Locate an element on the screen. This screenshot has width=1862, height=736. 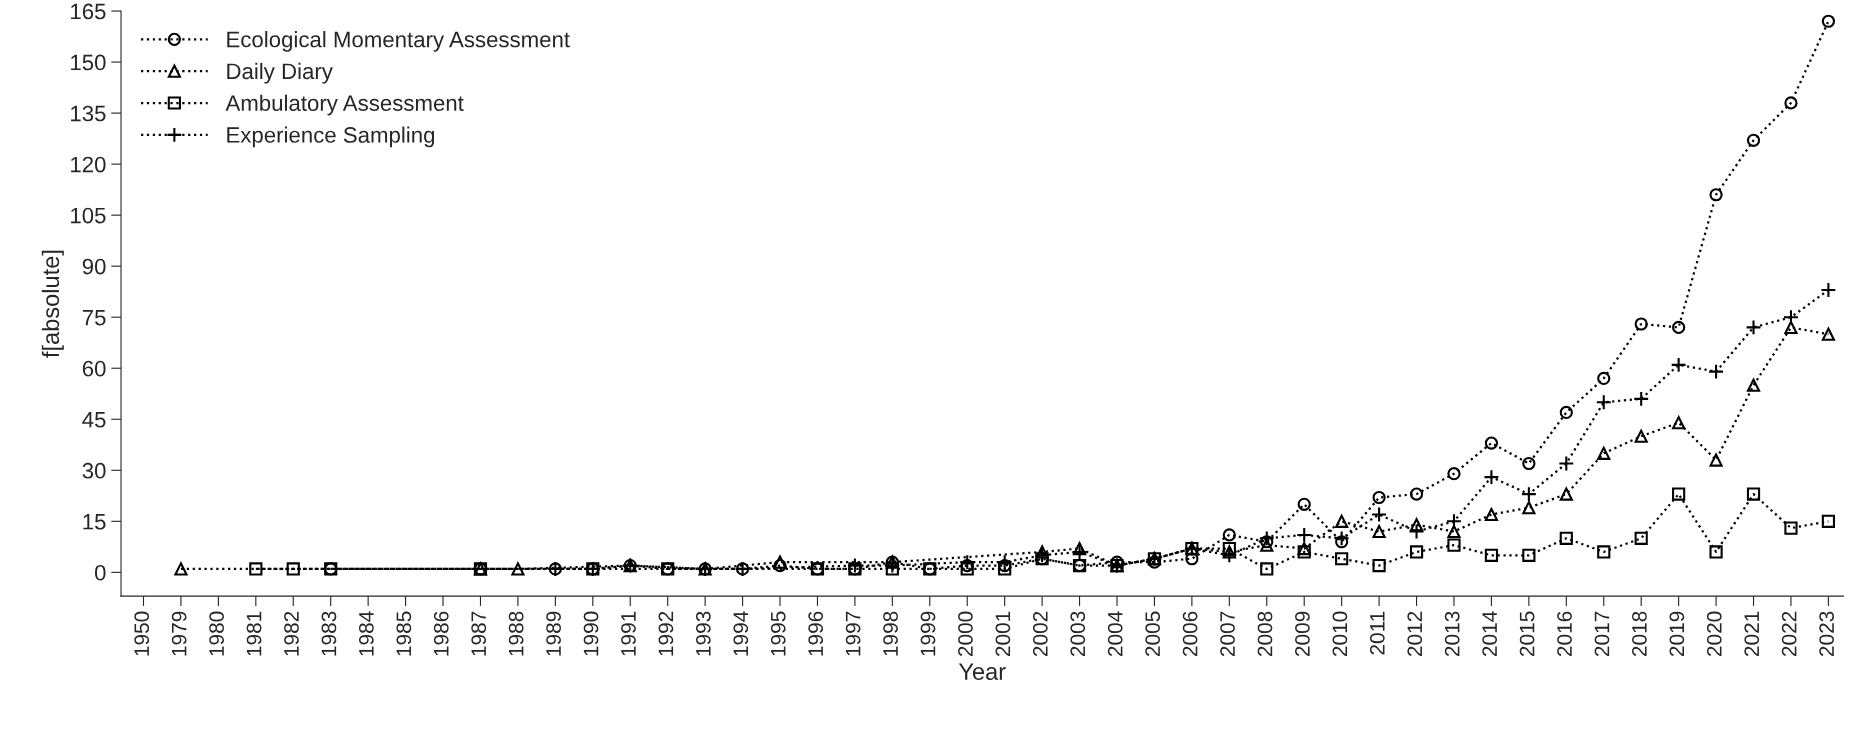
x-tick-label: 2009 is located at coordinates (1302, 634).